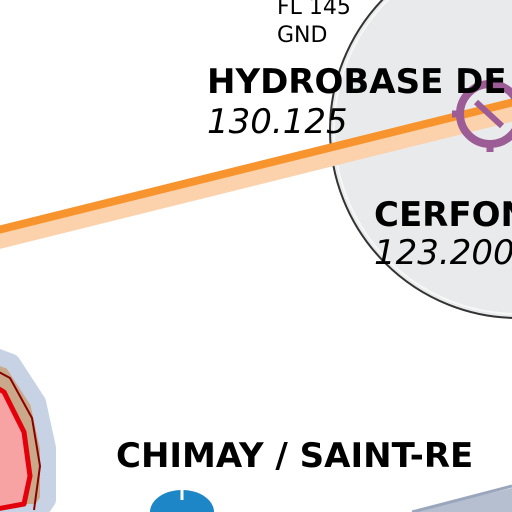  What do you see at coordinates (302, 35) in the screenshot?
I see `airspace-lower-limit: GND` at bounding box center [302, 35].